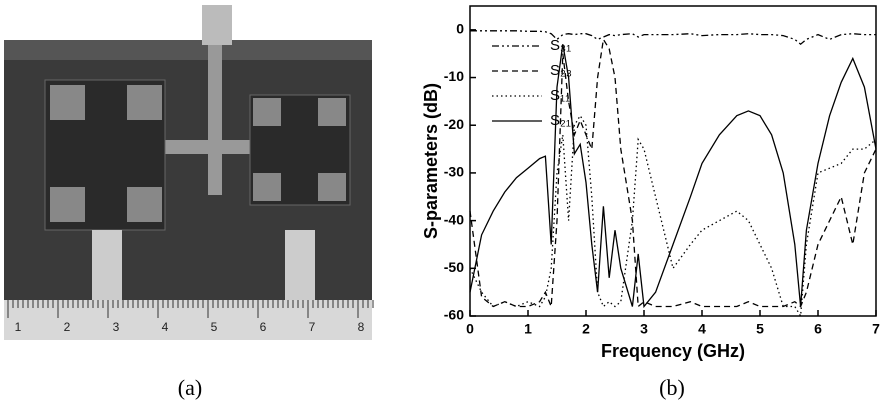 Image resolution: width=880 pixels, height=410 pixels. What do you see at coordinates (454, 172) in the screenshot?
I see `y-tick-label: -30` at bounding box center [454, 172].